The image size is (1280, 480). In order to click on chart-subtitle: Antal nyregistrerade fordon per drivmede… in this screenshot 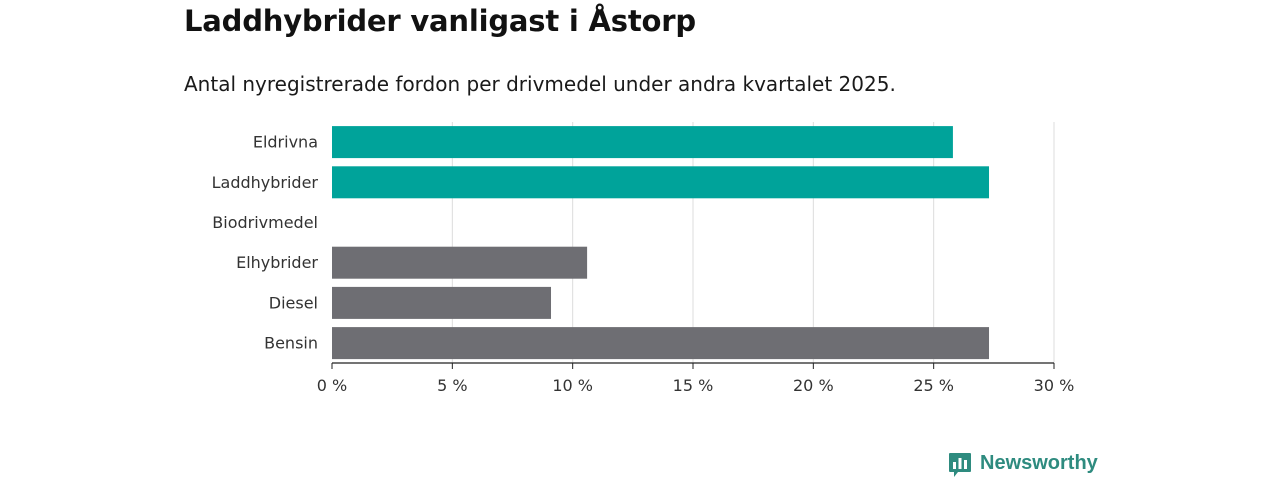, I will do `click(540, 84)`.